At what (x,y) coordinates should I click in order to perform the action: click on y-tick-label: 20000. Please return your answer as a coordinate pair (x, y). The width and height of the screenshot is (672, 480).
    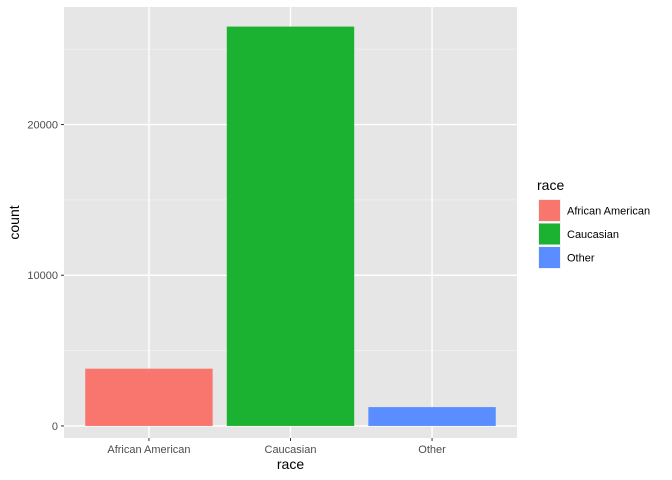
    Looking at the image, I should click on (42, 126).